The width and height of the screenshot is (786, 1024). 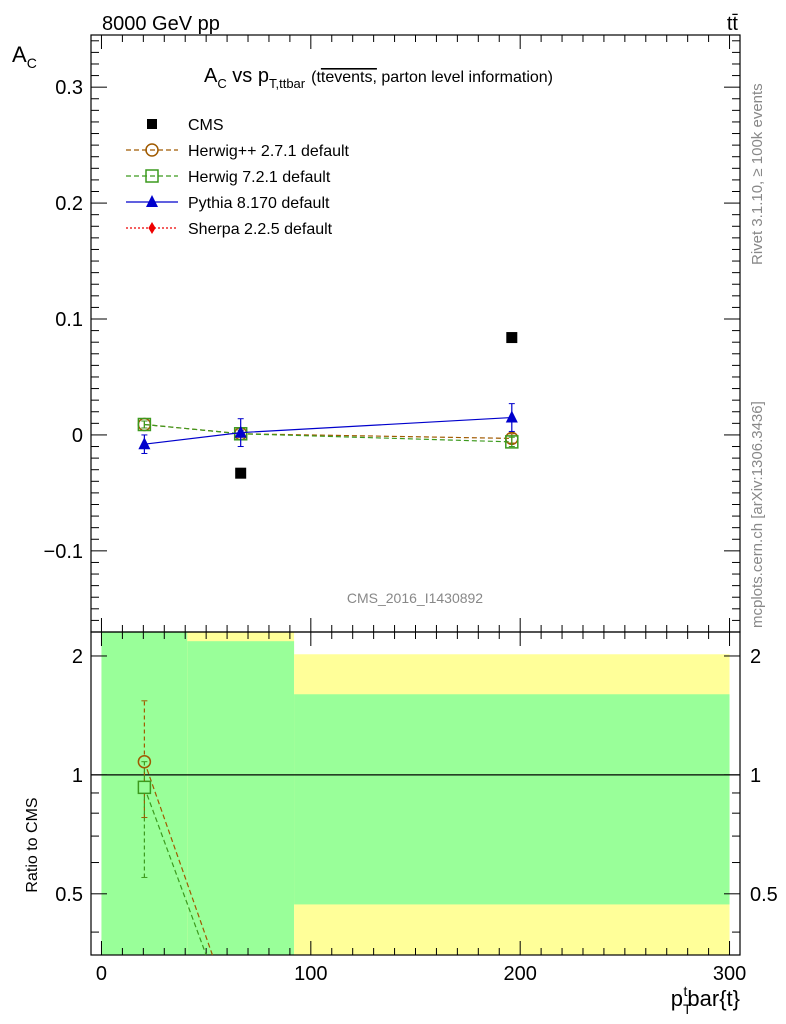 I want to click on legend-label-herwig7: Herwig 7.2.1 default, so click(x=259, y=177).